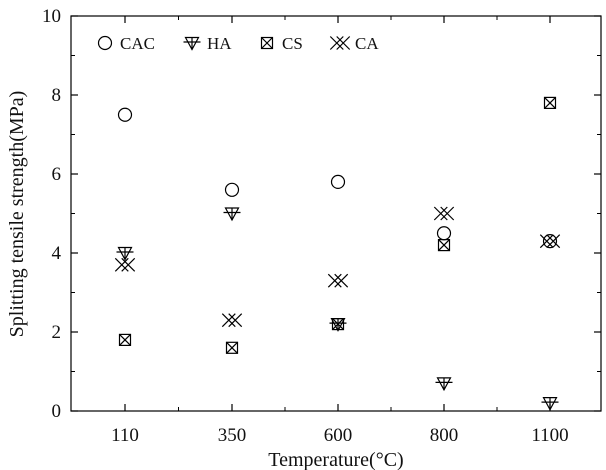  Describe the element at coordinates (17, 214) in the screenshot. I see `y-axis-title: Splitting tensile strength(MPa)` at that location.